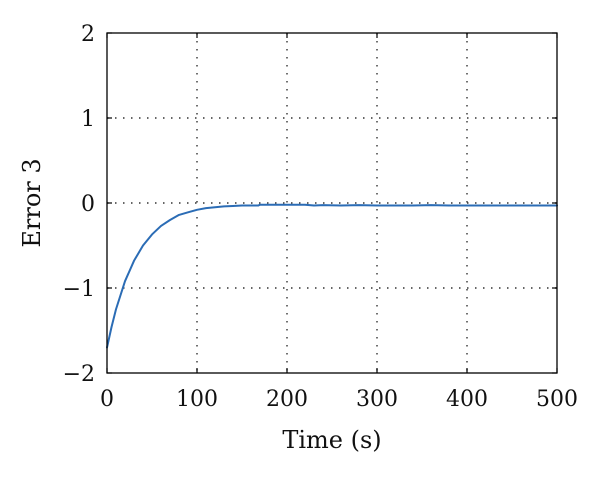 This screenshot has height=478, width=600. I want to click on x-tick-label: 400, so click(467, 399).